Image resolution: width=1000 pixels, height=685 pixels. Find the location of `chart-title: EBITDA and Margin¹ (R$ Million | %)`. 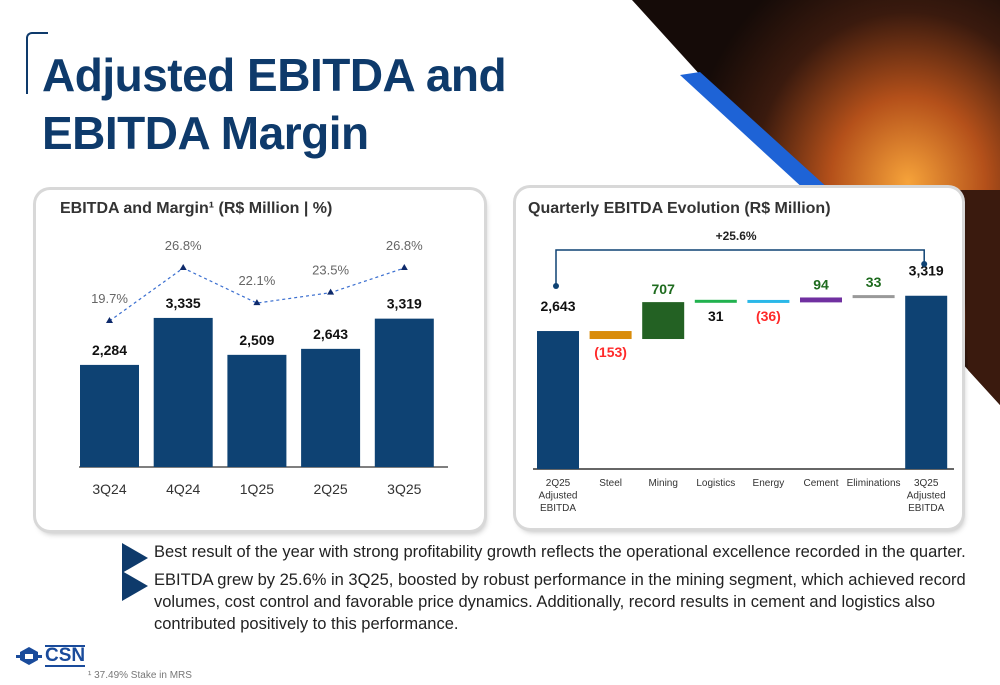

chart-title: EBITDA and Margin¹ (R$ Million | %) is located at coordinates (196, 208).